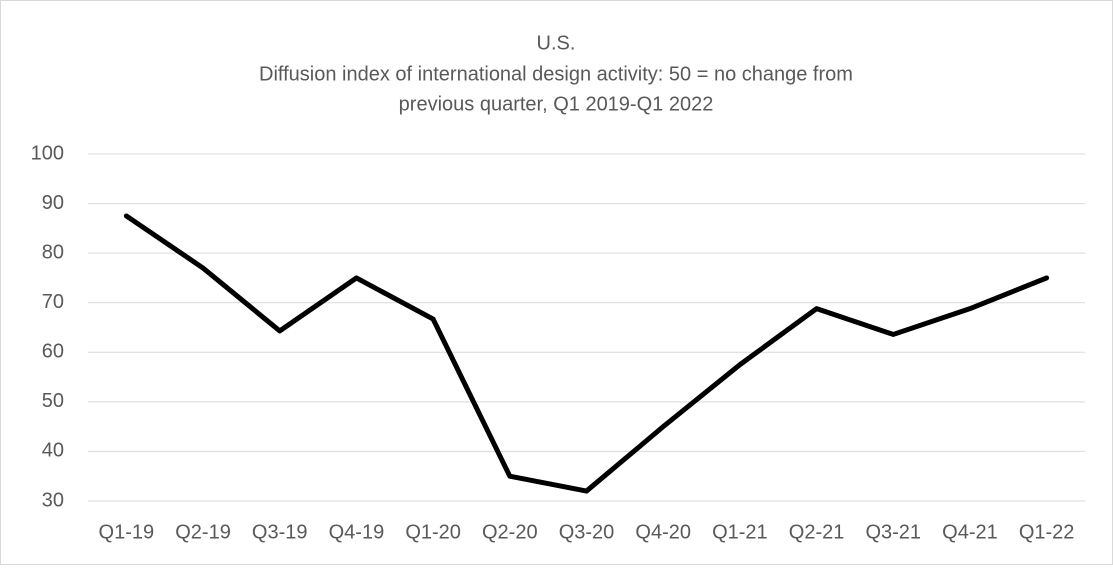  What do you see at coordinates (53, 451) in the screenshot?
I see `y-tick-label: 40` at bounding box center [53, 451].